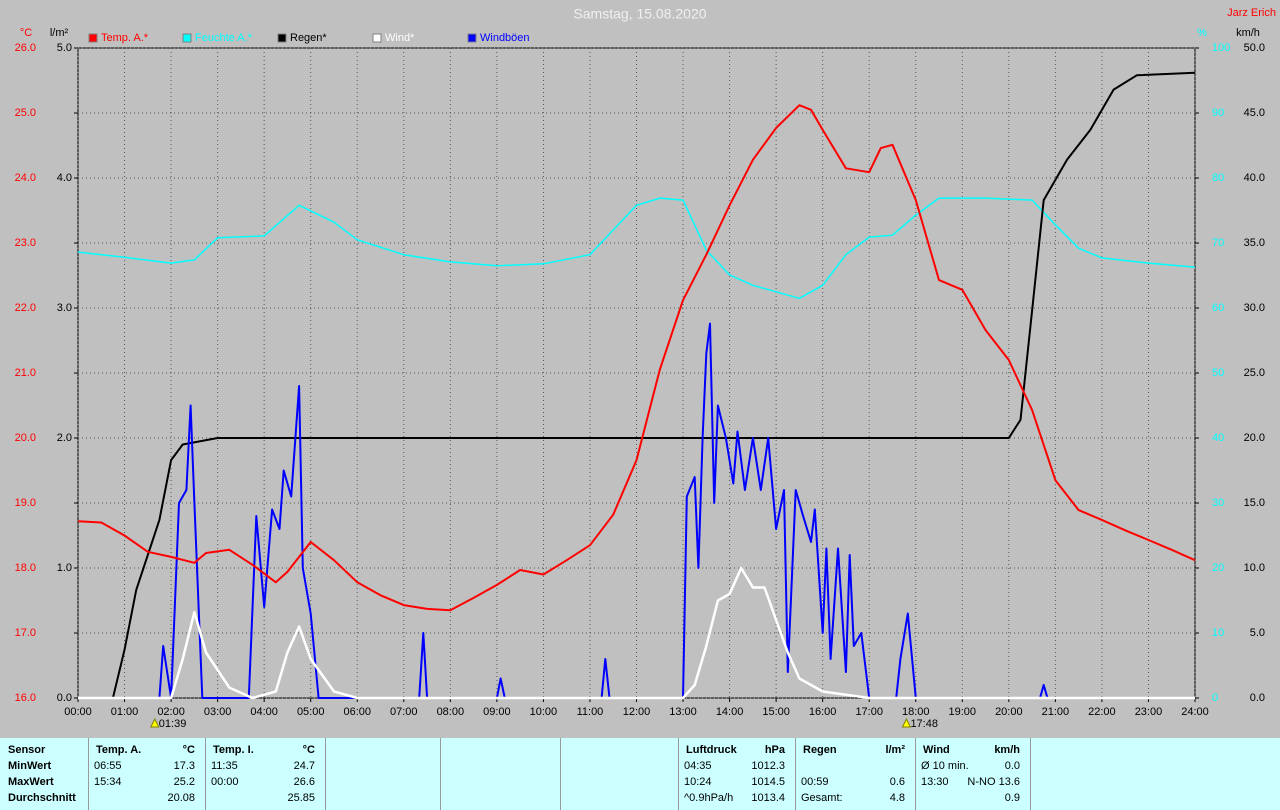 This screenshot has height=810, width=1280. Describe the element at coordinates (776, 712) in the screenshot. I see `x-tick-label: 15:00` at that location.